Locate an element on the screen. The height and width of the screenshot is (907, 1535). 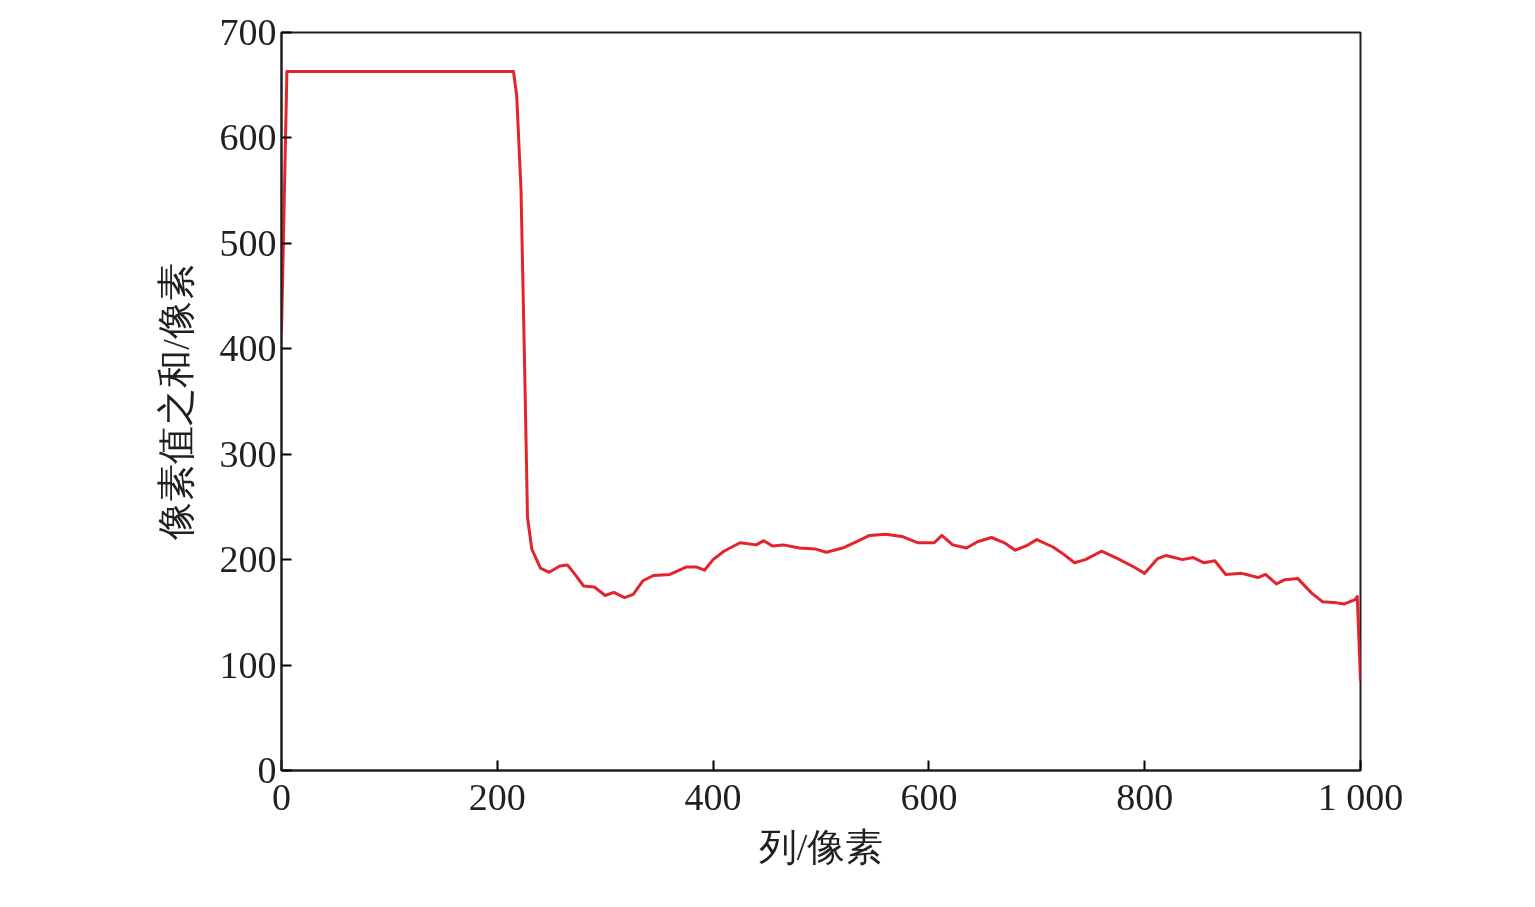
y-tick-label: 700 is located at coordinates (248, 32).